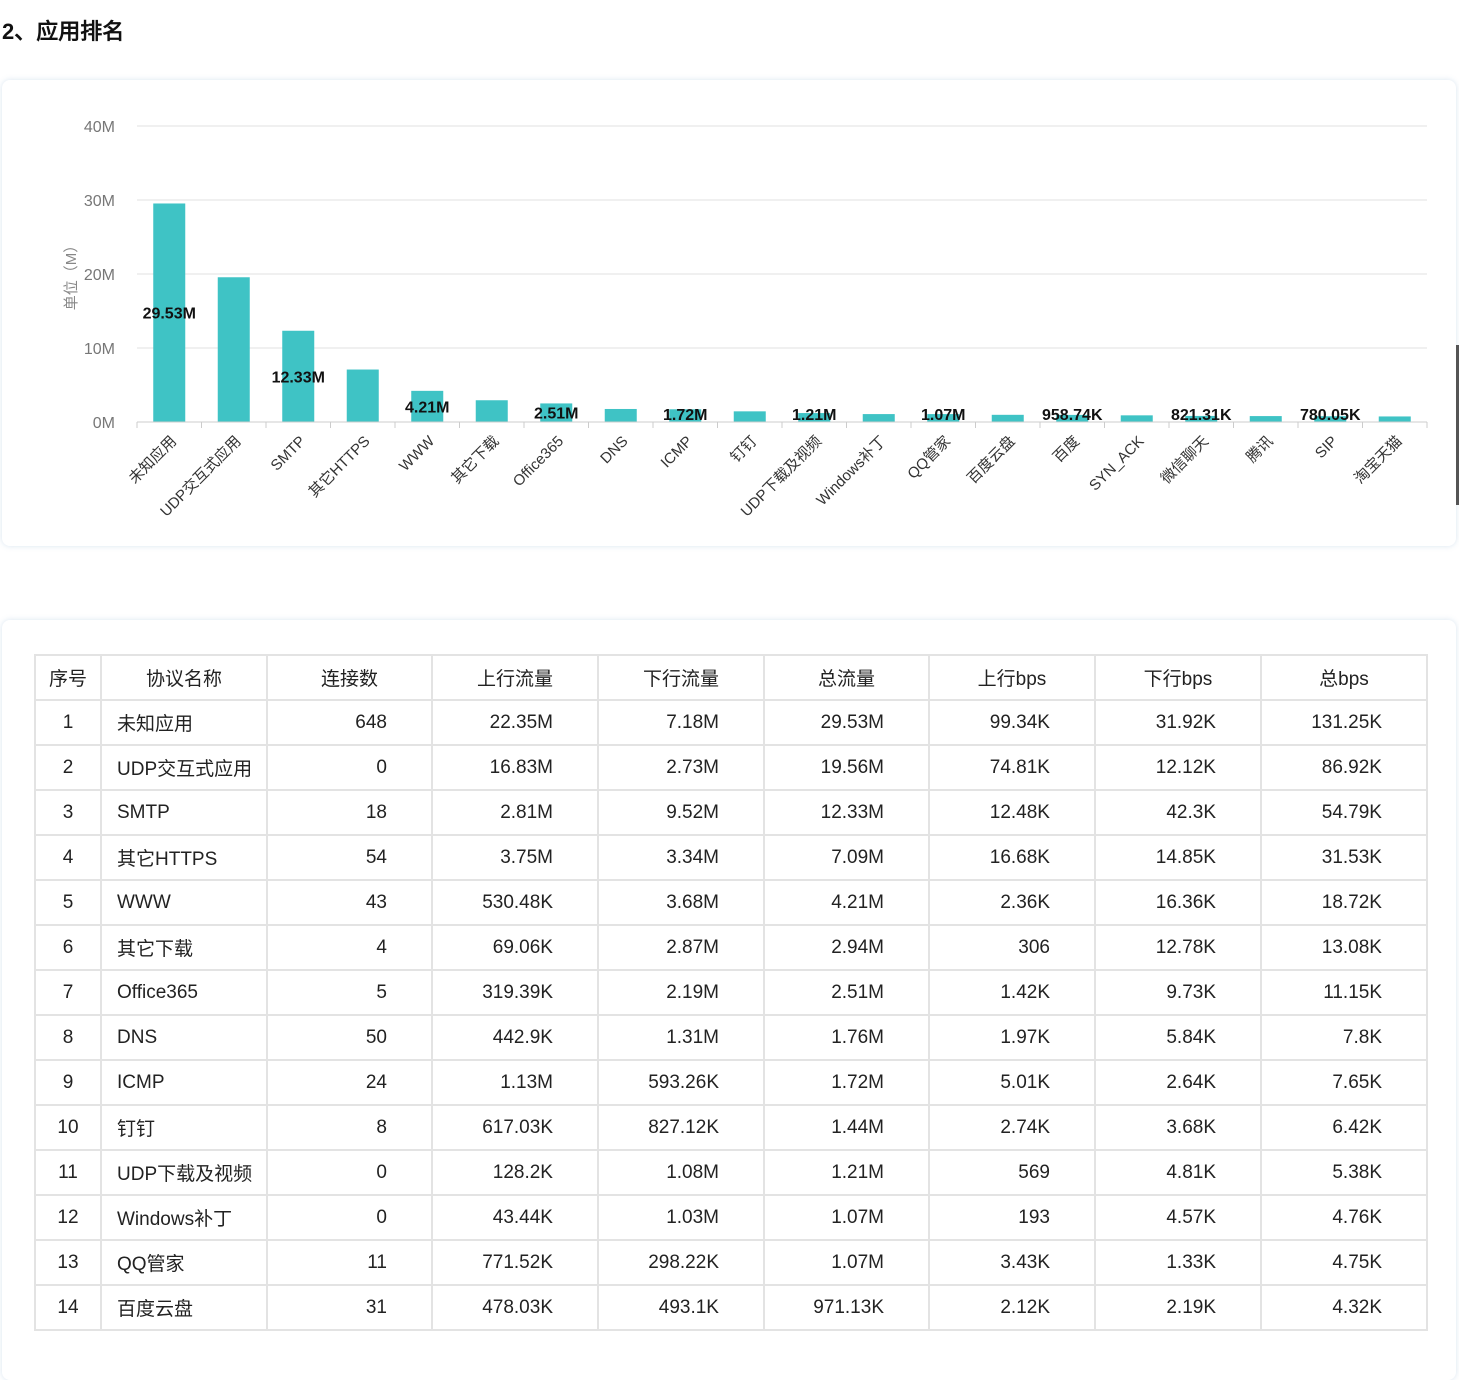 The width and height of the screenshot is (1459, 1380). I want to click on value-cell: 13.08K, so click(1344, 947).